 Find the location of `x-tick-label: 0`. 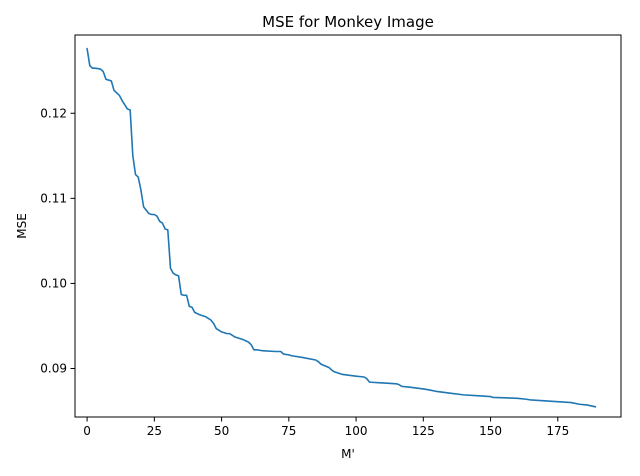

x-tick-label: 0 is located at coordinates (87, 431).